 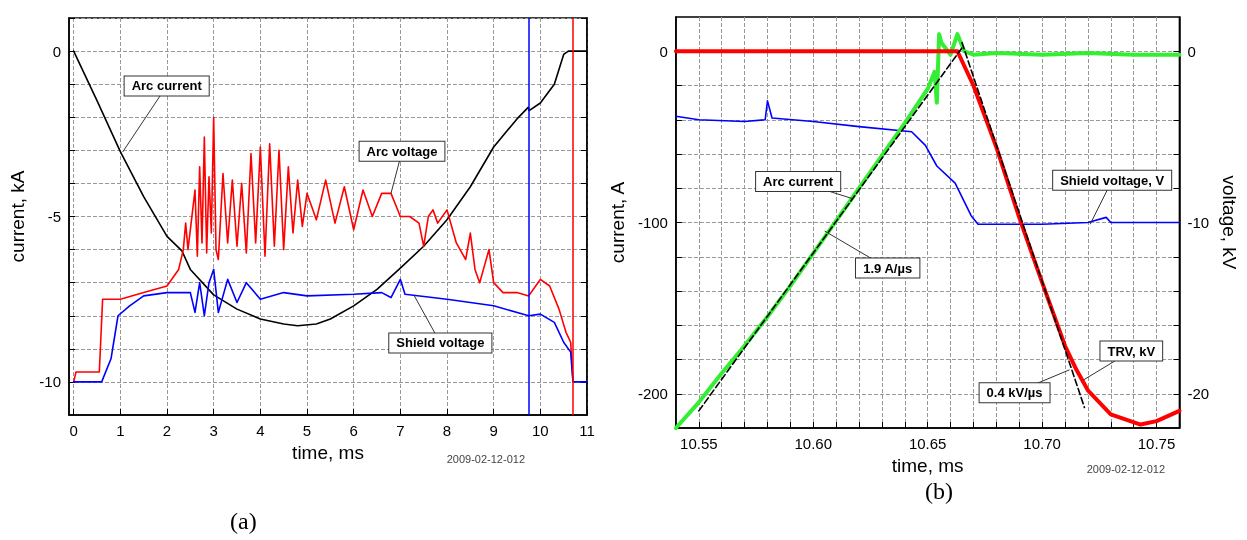 What do you see at coordinates (927, 443) in the screenshot?
I see `x-tick-label: 10.65` at bounding box center [927, 443].